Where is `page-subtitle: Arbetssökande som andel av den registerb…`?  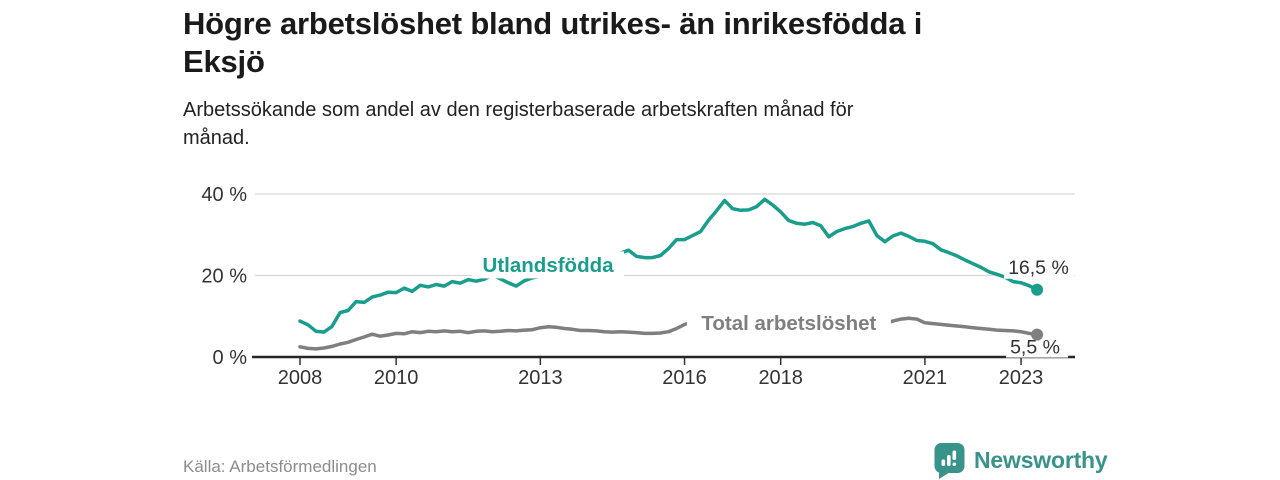 page-subtitle: Arbetssökande som andel av den registerb… is located at coordinates (623, 124).